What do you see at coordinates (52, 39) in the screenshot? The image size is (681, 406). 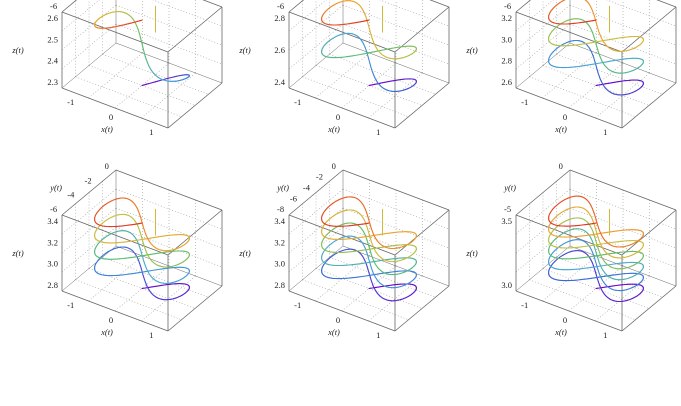 I see `z-tick-label: 2.5` at bounding box center [52, 39].